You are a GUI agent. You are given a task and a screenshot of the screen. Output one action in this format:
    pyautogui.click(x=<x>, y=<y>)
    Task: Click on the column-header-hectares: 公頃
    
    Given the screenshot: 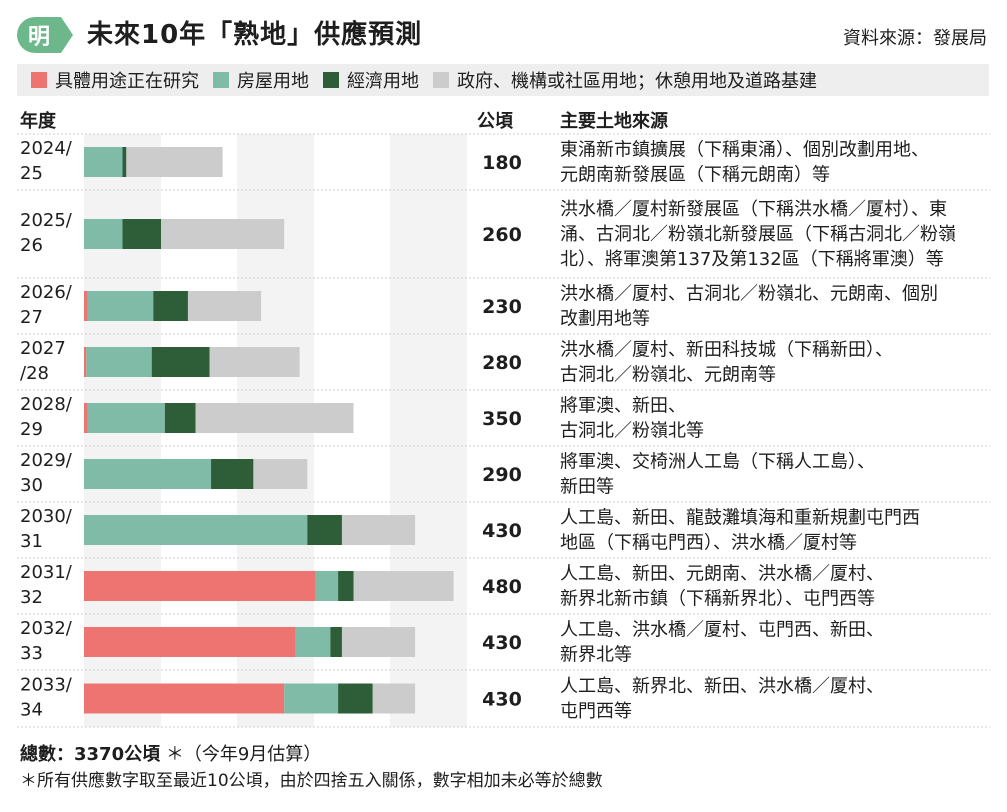 What is the action you would take?
    pyautogui.click(x=495, y=121)
    